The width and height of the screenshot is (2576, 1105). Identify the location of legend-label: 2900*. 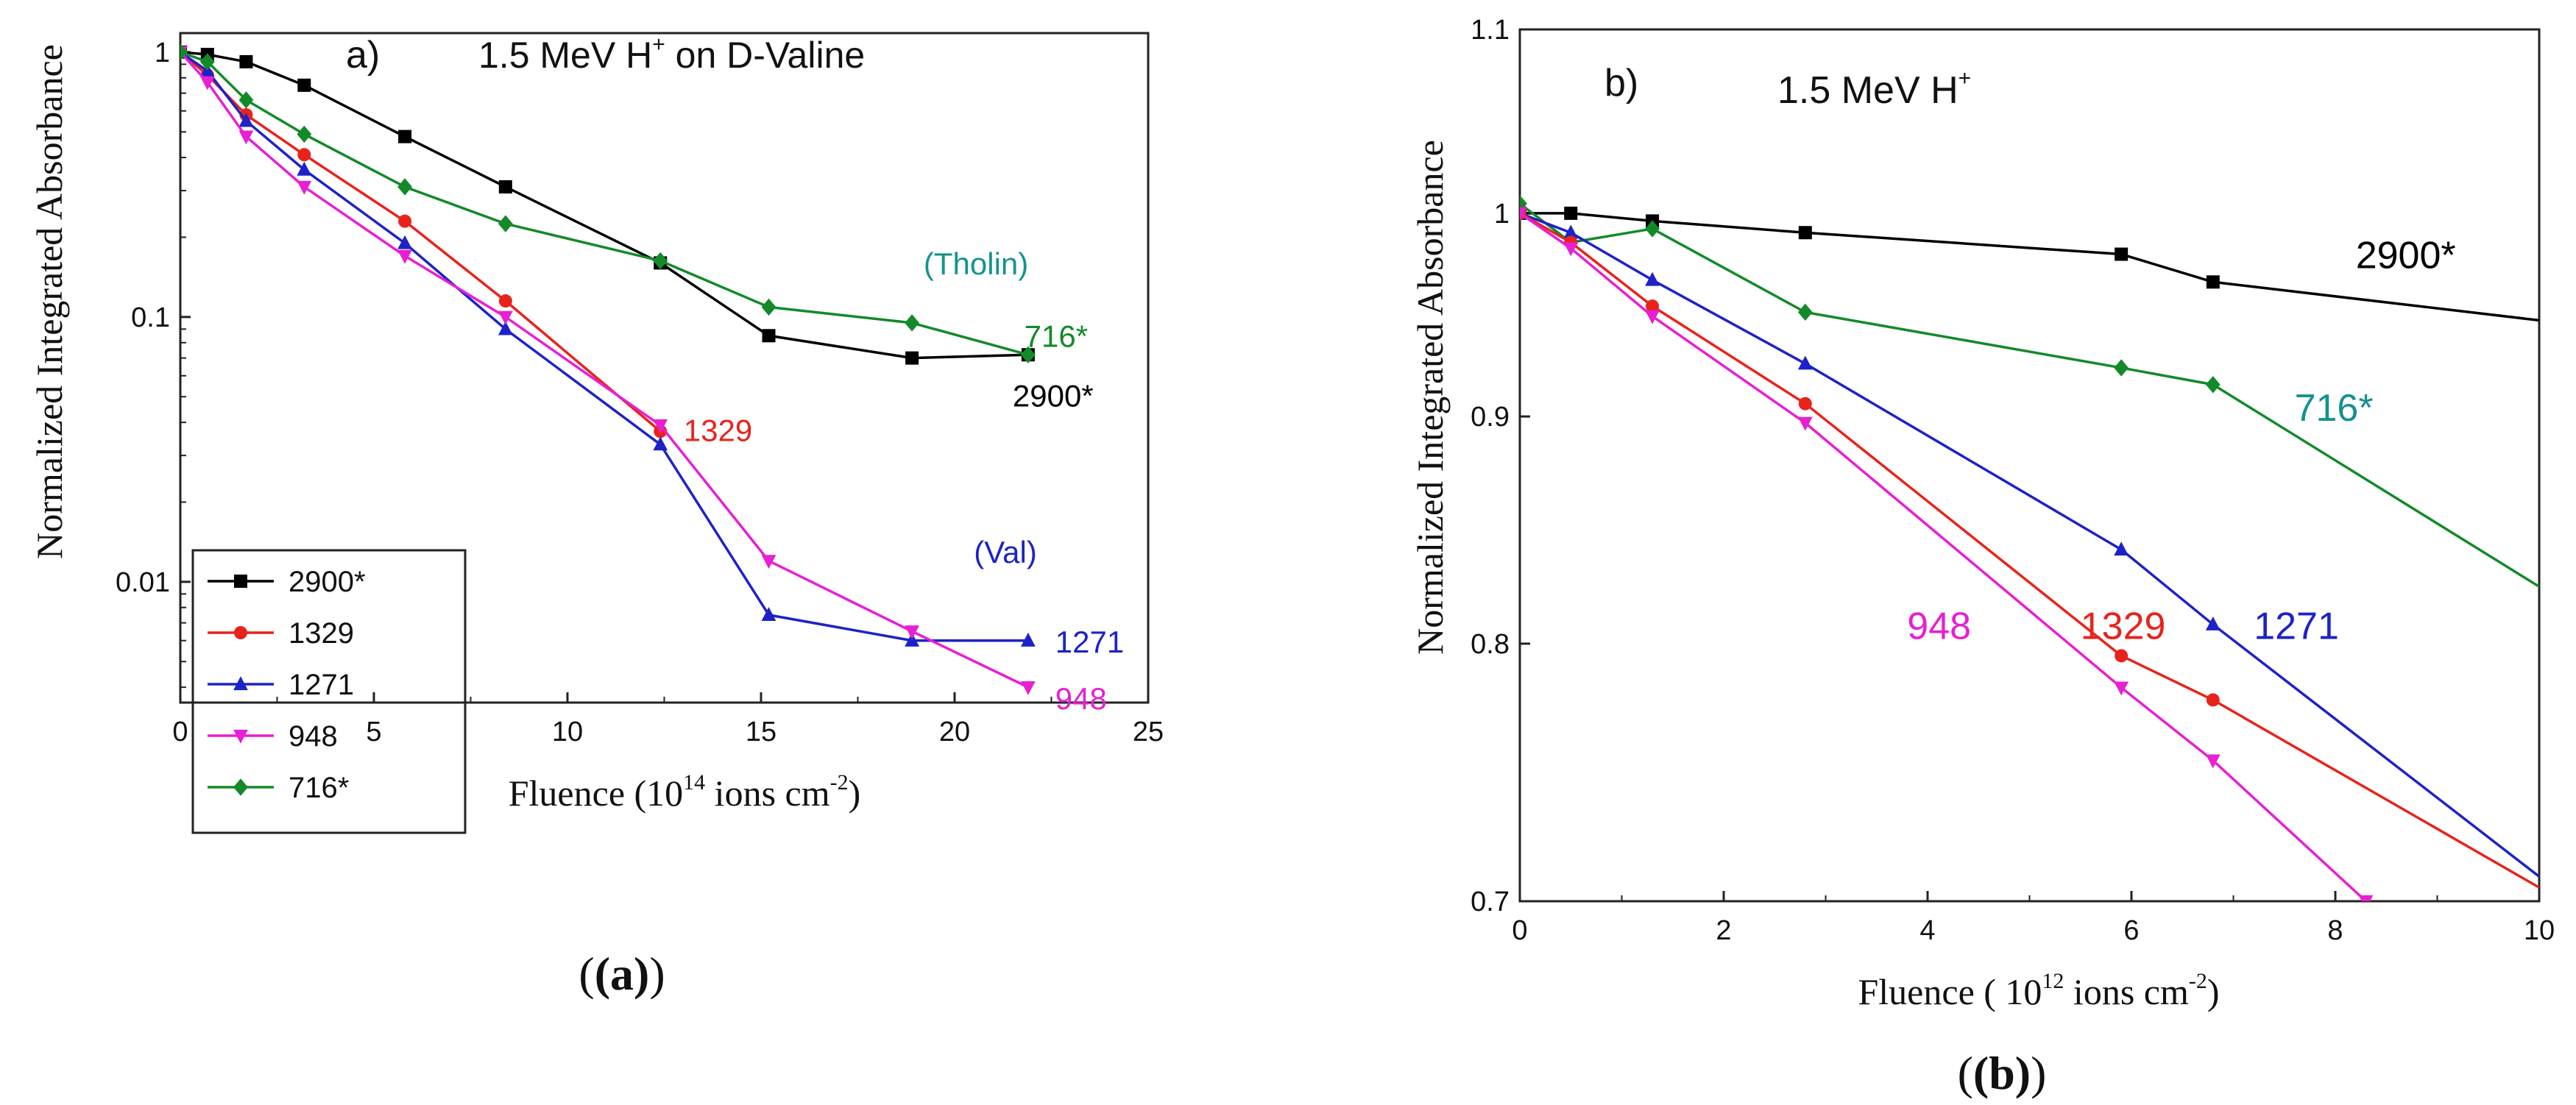
(327, 582).